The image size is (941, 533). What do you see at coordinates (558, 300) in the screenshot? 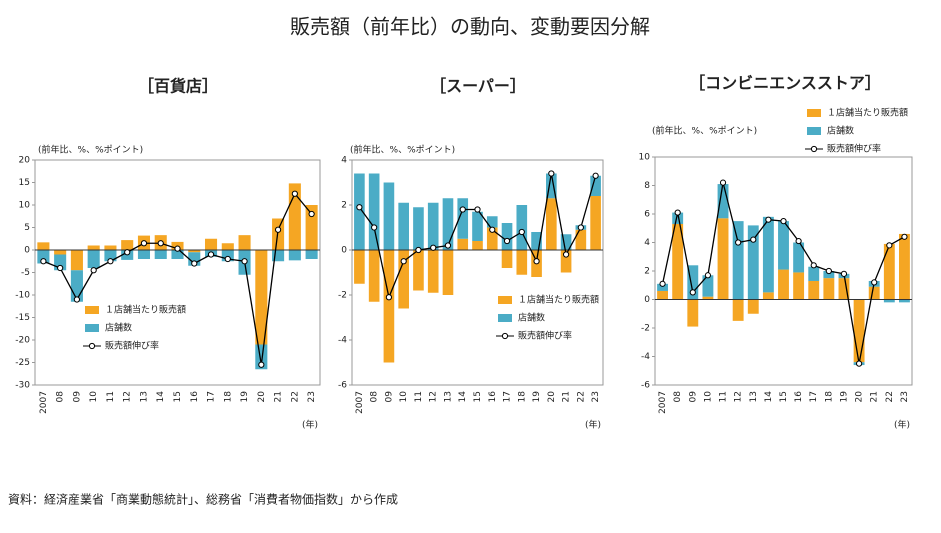
I see `legend-label: １店舗当たり販売額` at bounding box center [558, 300].